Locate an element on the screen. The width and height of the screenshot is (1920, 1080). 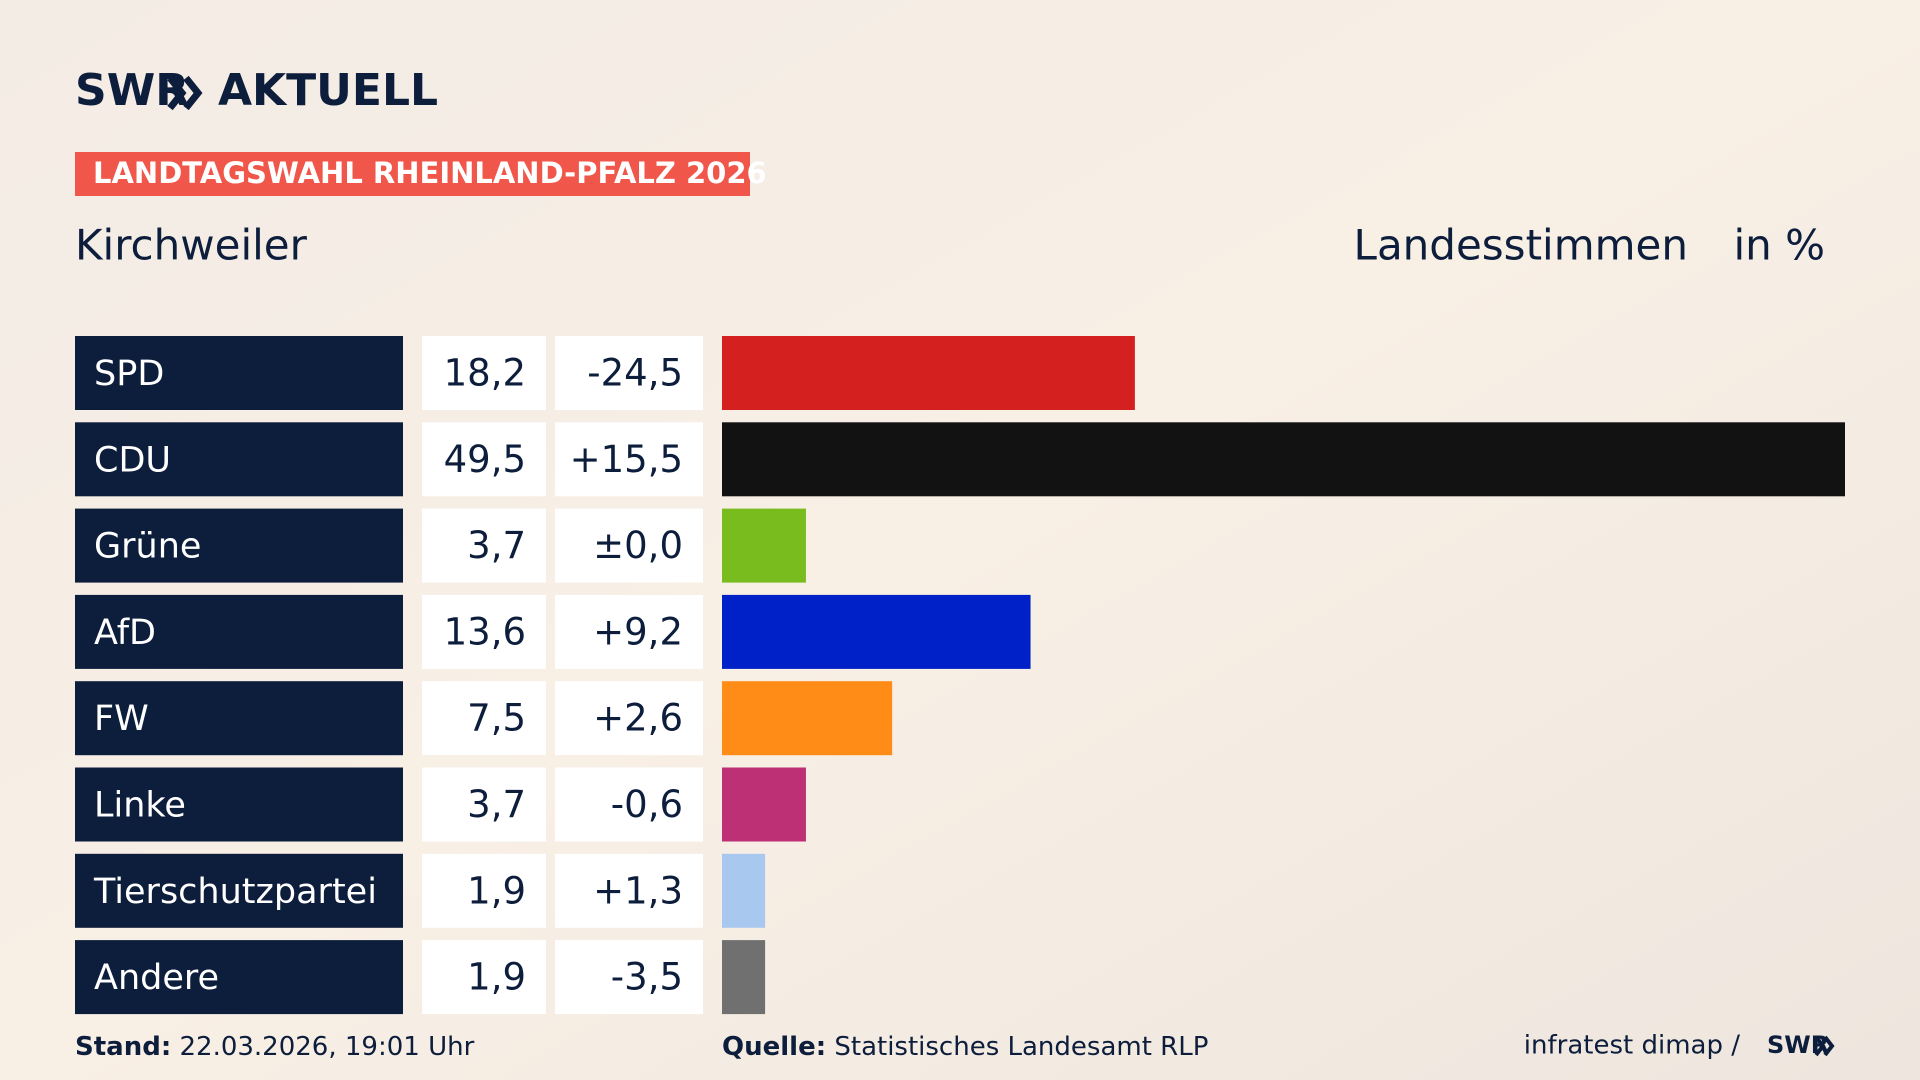
source-label: Quelle: is located at coordinates (774, 1047).